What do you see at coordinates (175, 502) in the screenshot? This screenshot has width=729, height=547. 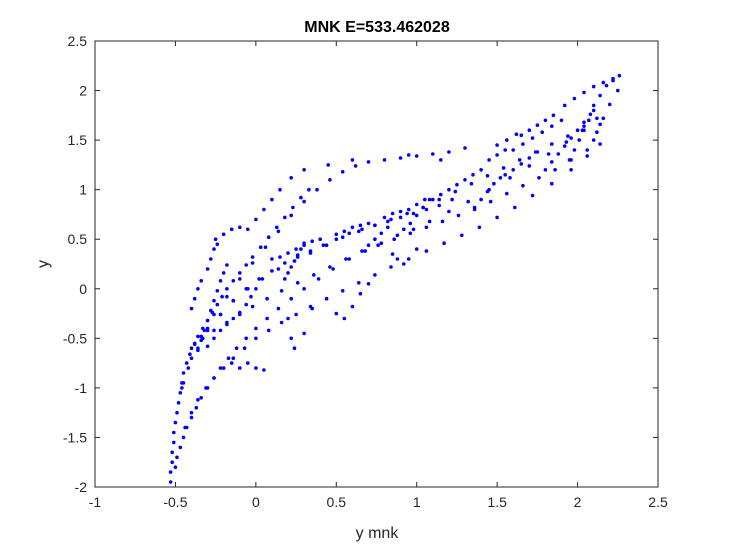 I see `x-tick-label: -0.5` at bounding box center [175, 502].